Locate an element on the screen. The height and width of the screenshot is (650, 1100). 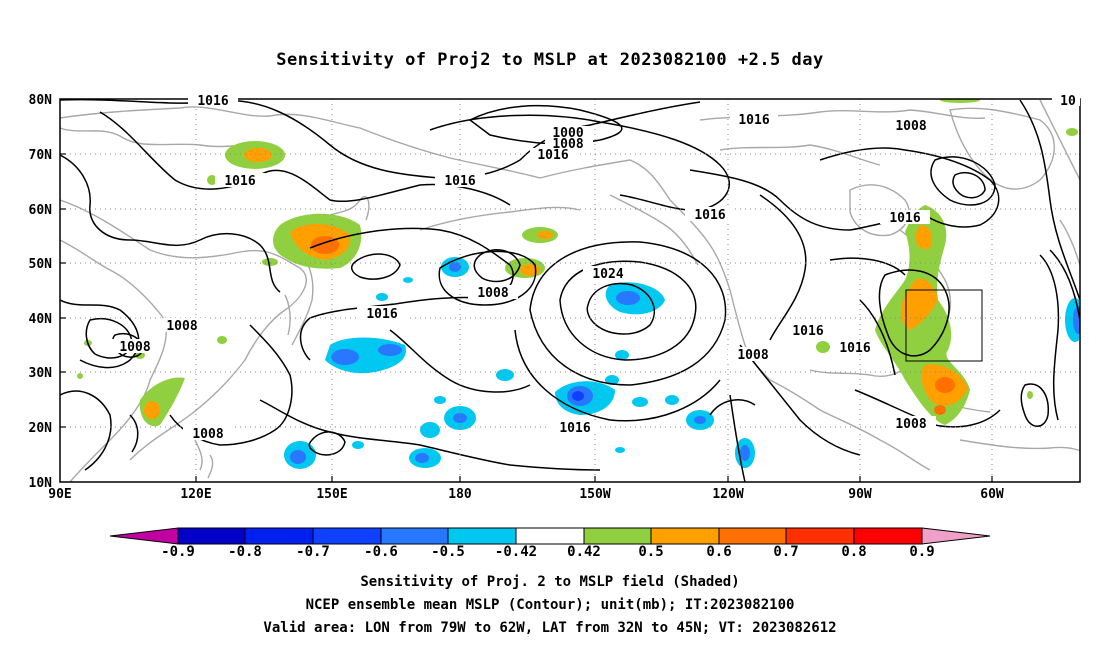
colorbar-low-triangle is located at coordinates (144, 536).